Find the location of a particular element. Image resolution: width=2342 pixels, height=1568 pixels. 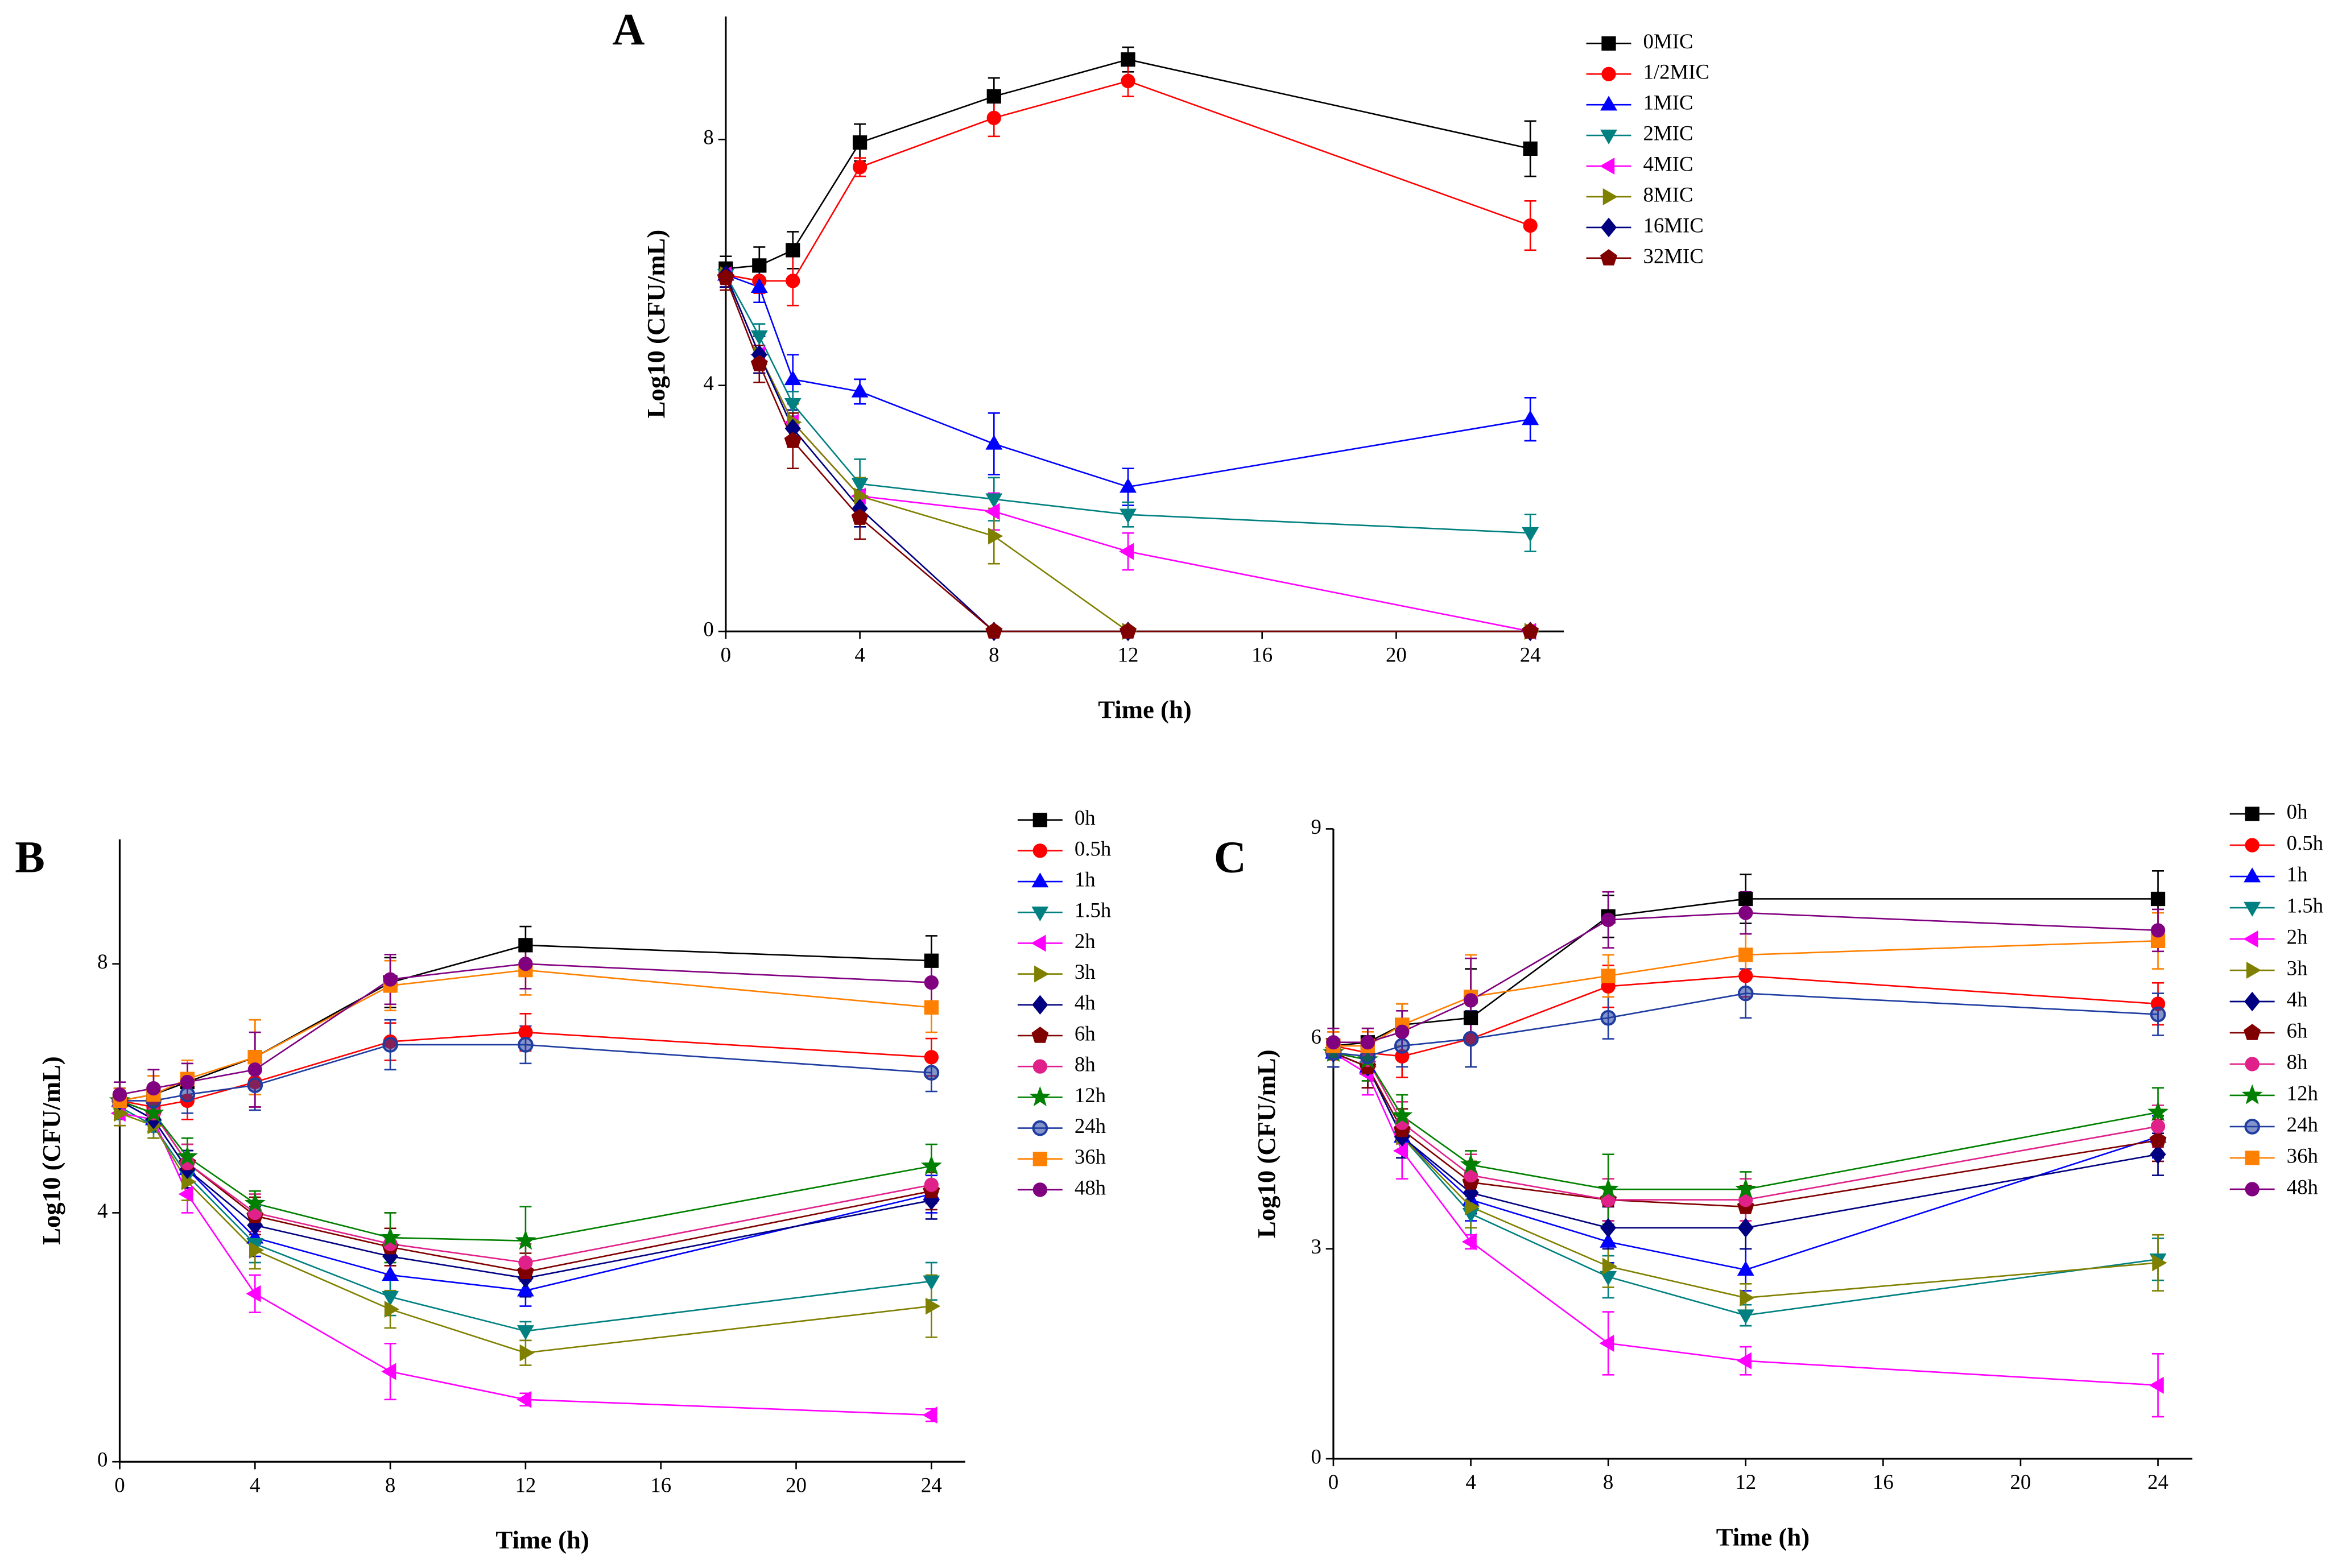

legend-label: 0h is located at coordinates (2297, 812).